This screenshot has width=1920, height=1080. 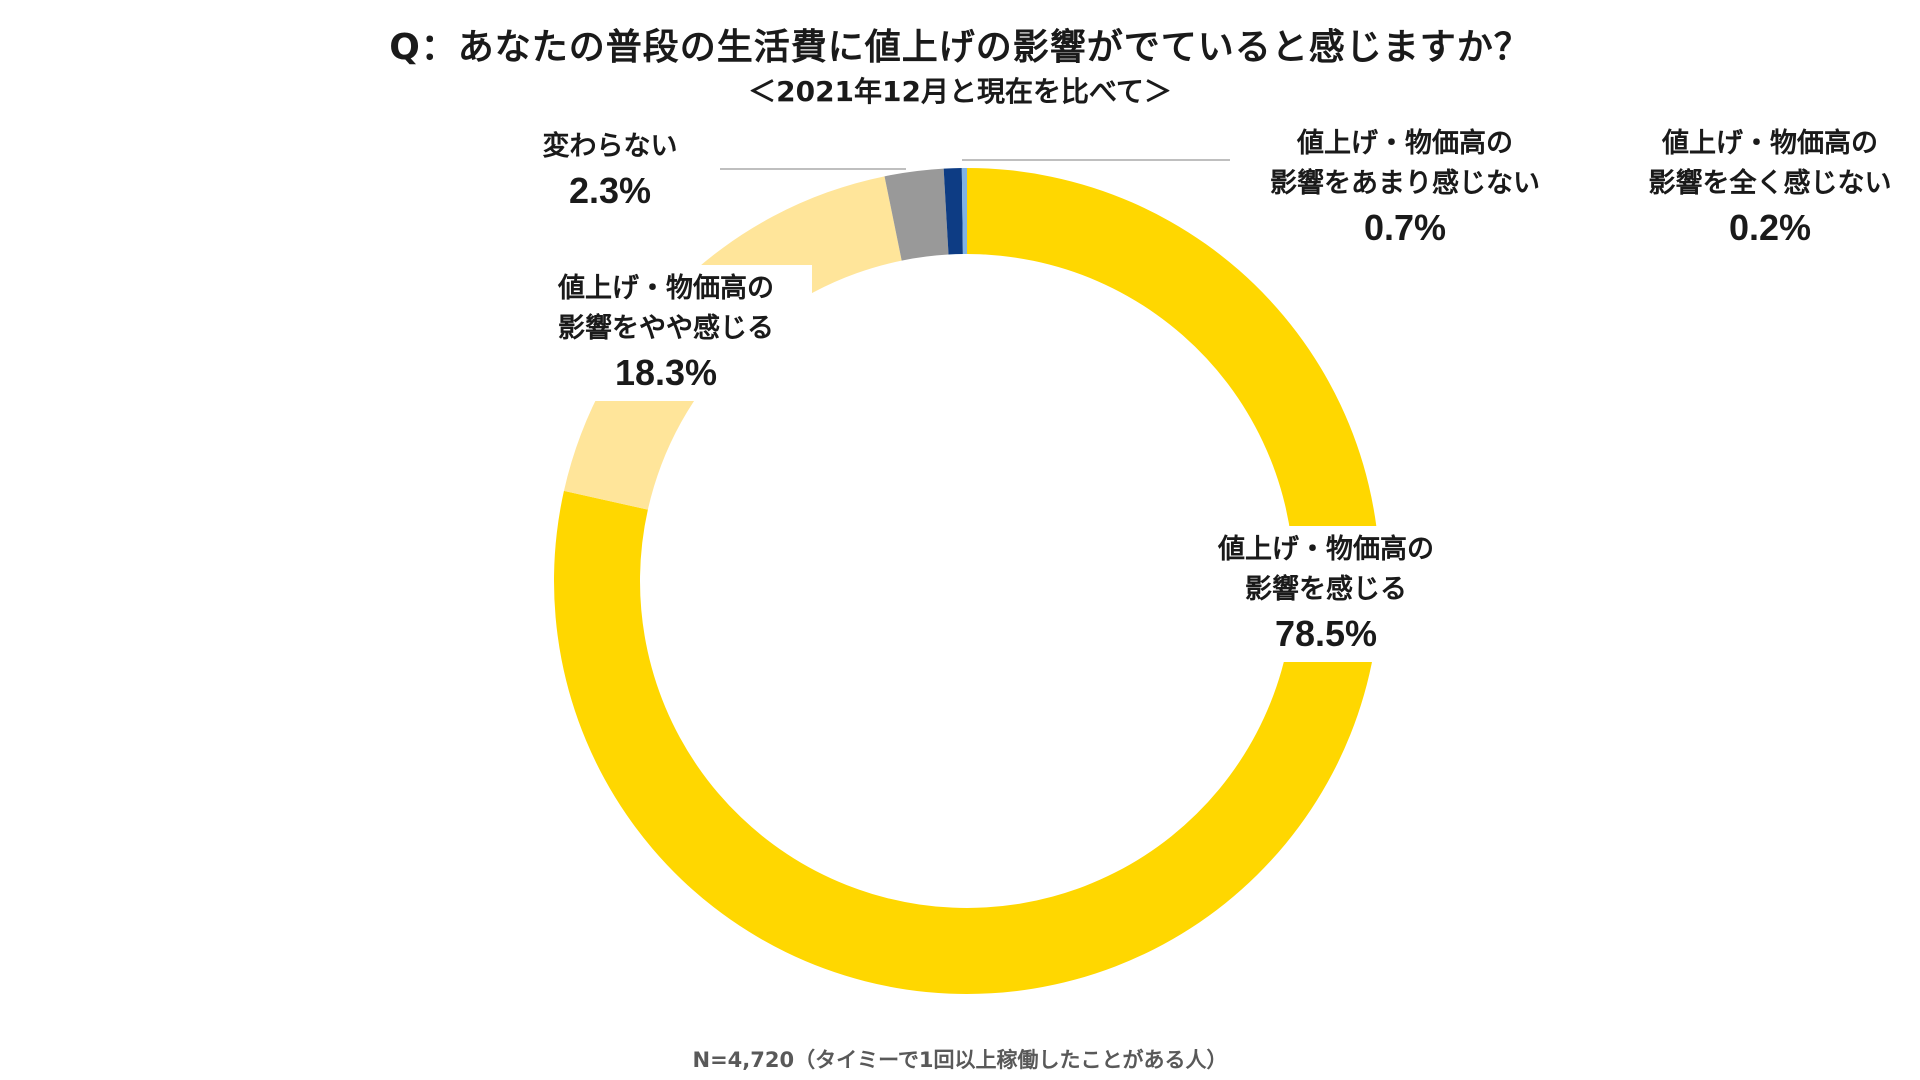 I want to click on slice-label-some: 値上げ・物価高の 影響をやや感じる 18.3%, so click(x=666, y=333).